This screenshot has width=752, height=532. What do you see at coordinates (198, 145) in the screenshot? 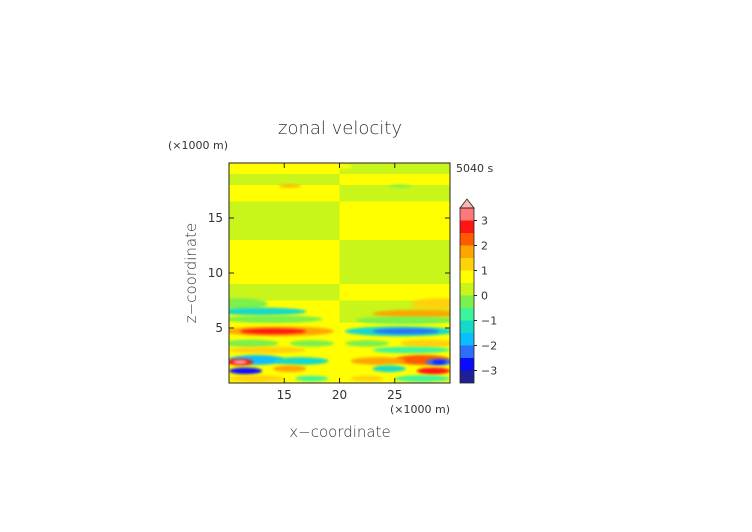
I see `y-unit-label: (×1000 m)` at bounding box center [198, 145].